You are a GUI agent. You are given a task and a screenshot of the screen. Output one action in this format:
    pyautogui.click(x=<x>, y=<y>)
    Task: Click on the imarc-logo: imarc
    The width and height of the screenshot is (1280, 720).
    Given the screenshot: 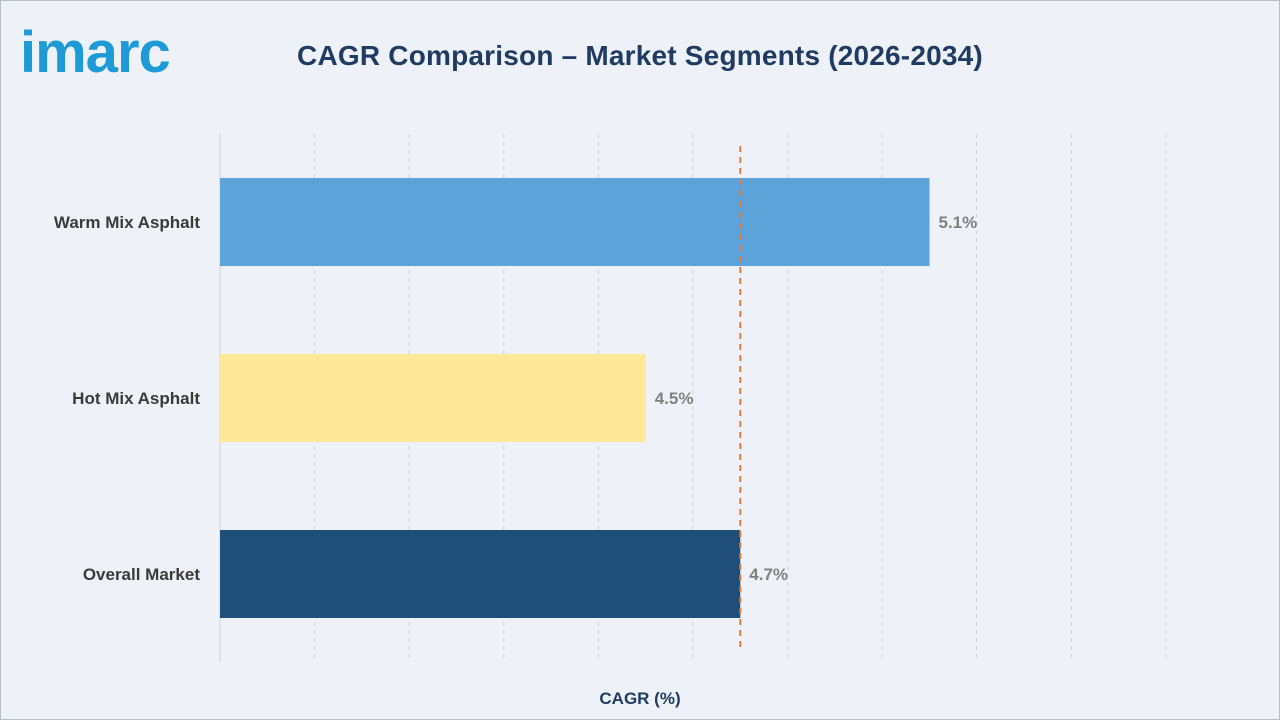 What is the action you would take?
    pyautogui.click(x=95, y=49)
    